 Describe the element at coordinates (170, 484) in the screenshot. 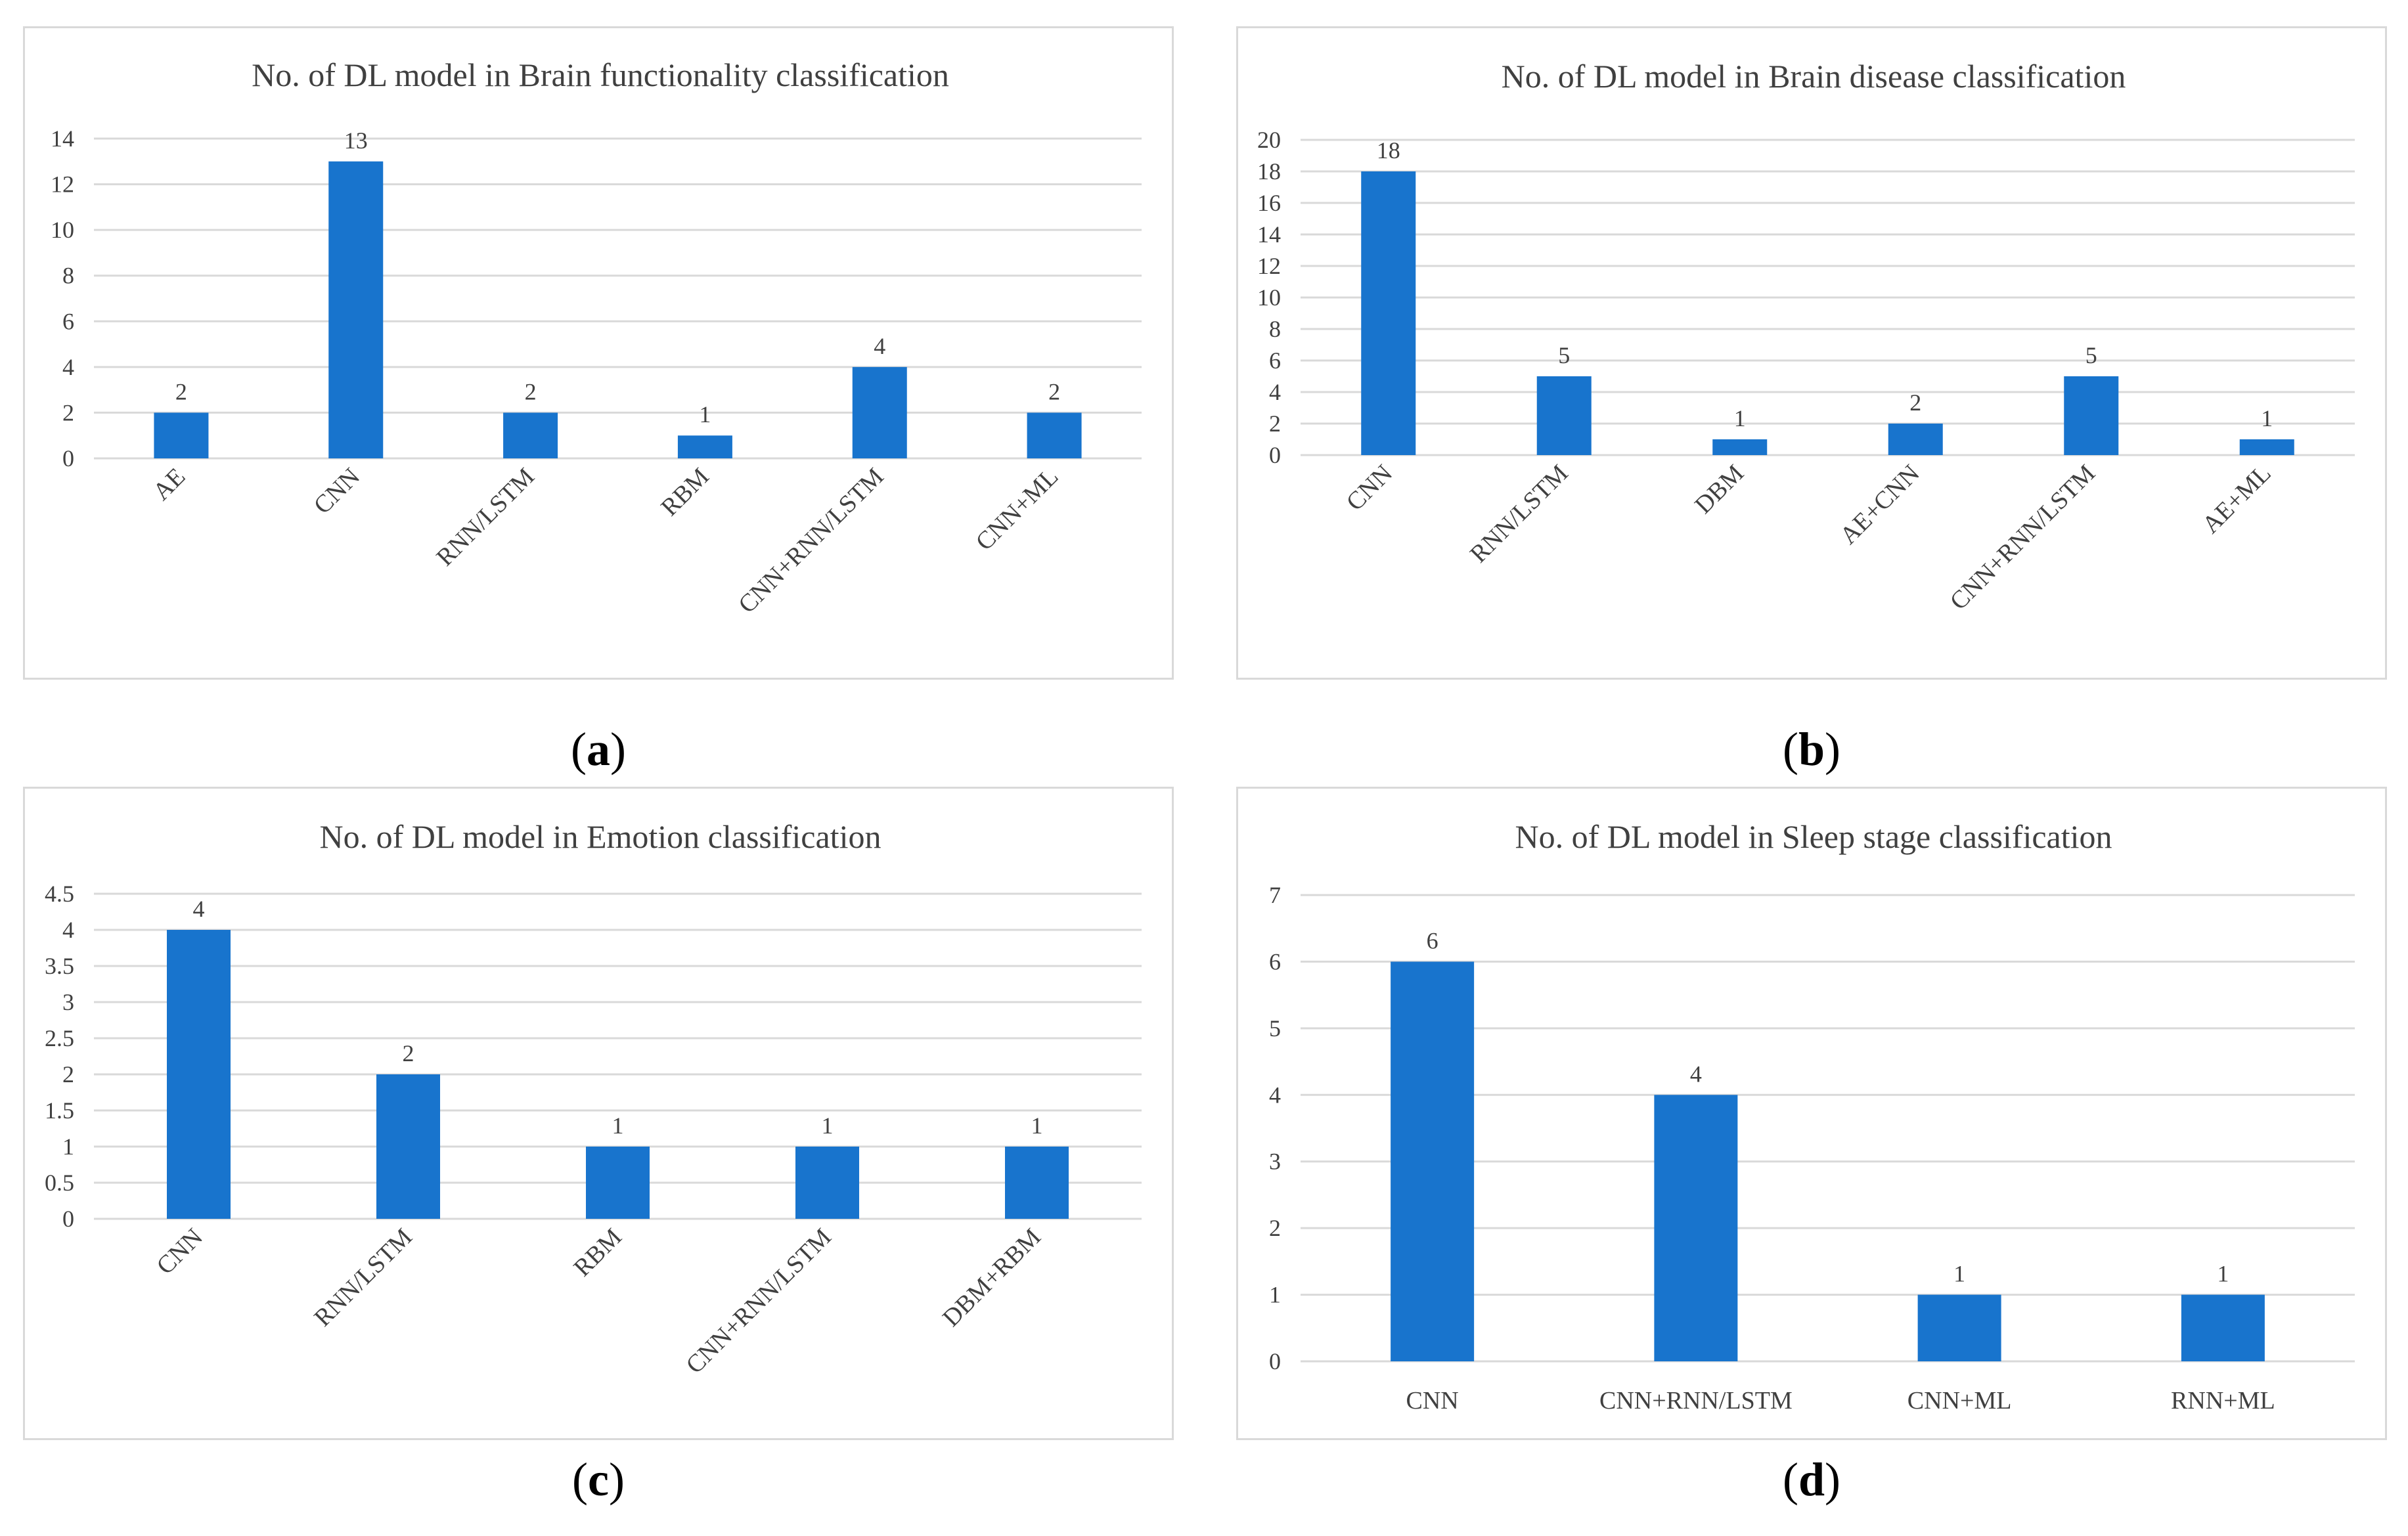

I see `x-tick-label: AE` at that location.